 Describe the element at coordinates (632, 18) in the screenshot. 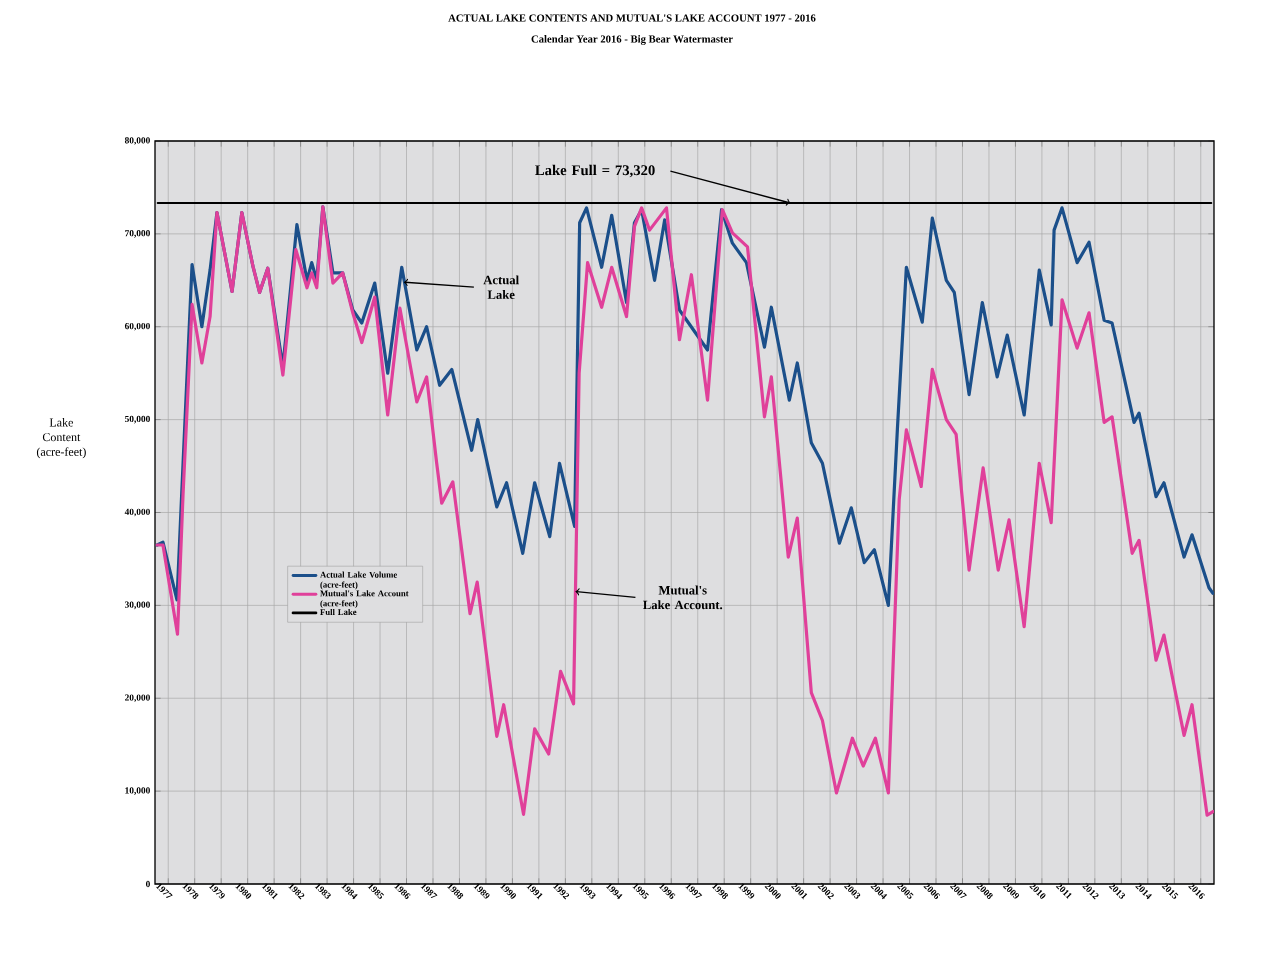

I see `chart-title: ACTUAL LAKE CONTENTS AND MUTUAL'S LAKE ACCOUNT 1977 - 2016` at that location.